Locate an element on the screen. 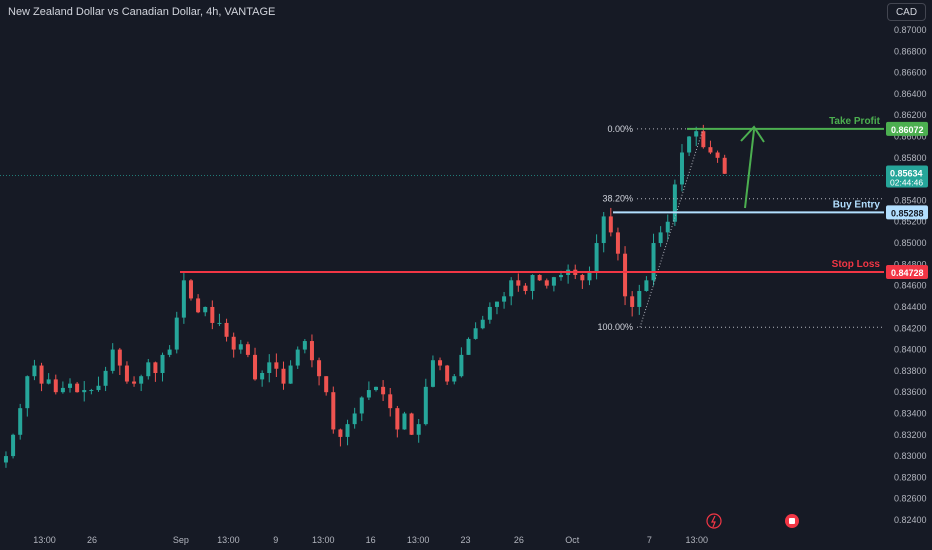  x-tick-label: 7 is located at coordinates (649, 540).